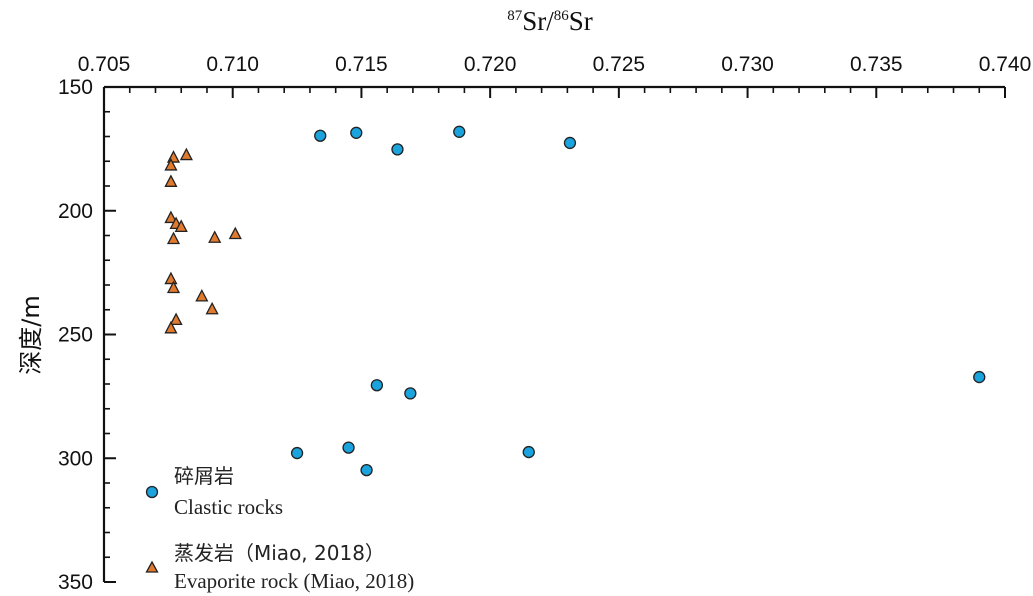 This screenshot has height=596, width=1033. What do you see at coordinates (75, 458) in the screenshot?
I see `y-tick-label: 300` at bounding box center [75, 458].